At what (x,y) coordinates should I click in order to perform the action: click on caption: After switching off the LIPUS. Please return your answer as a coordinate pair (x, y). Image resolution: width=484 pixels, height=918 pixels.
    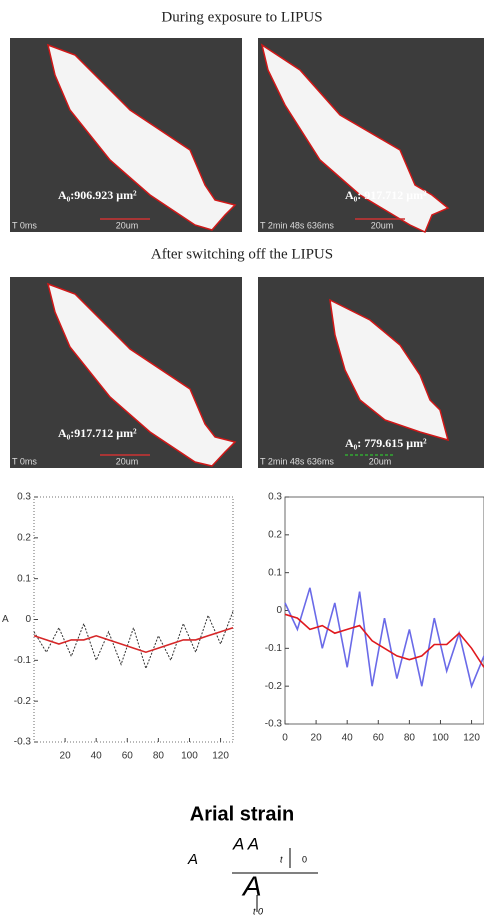
    Looking at the image, I should click on (242, 254).